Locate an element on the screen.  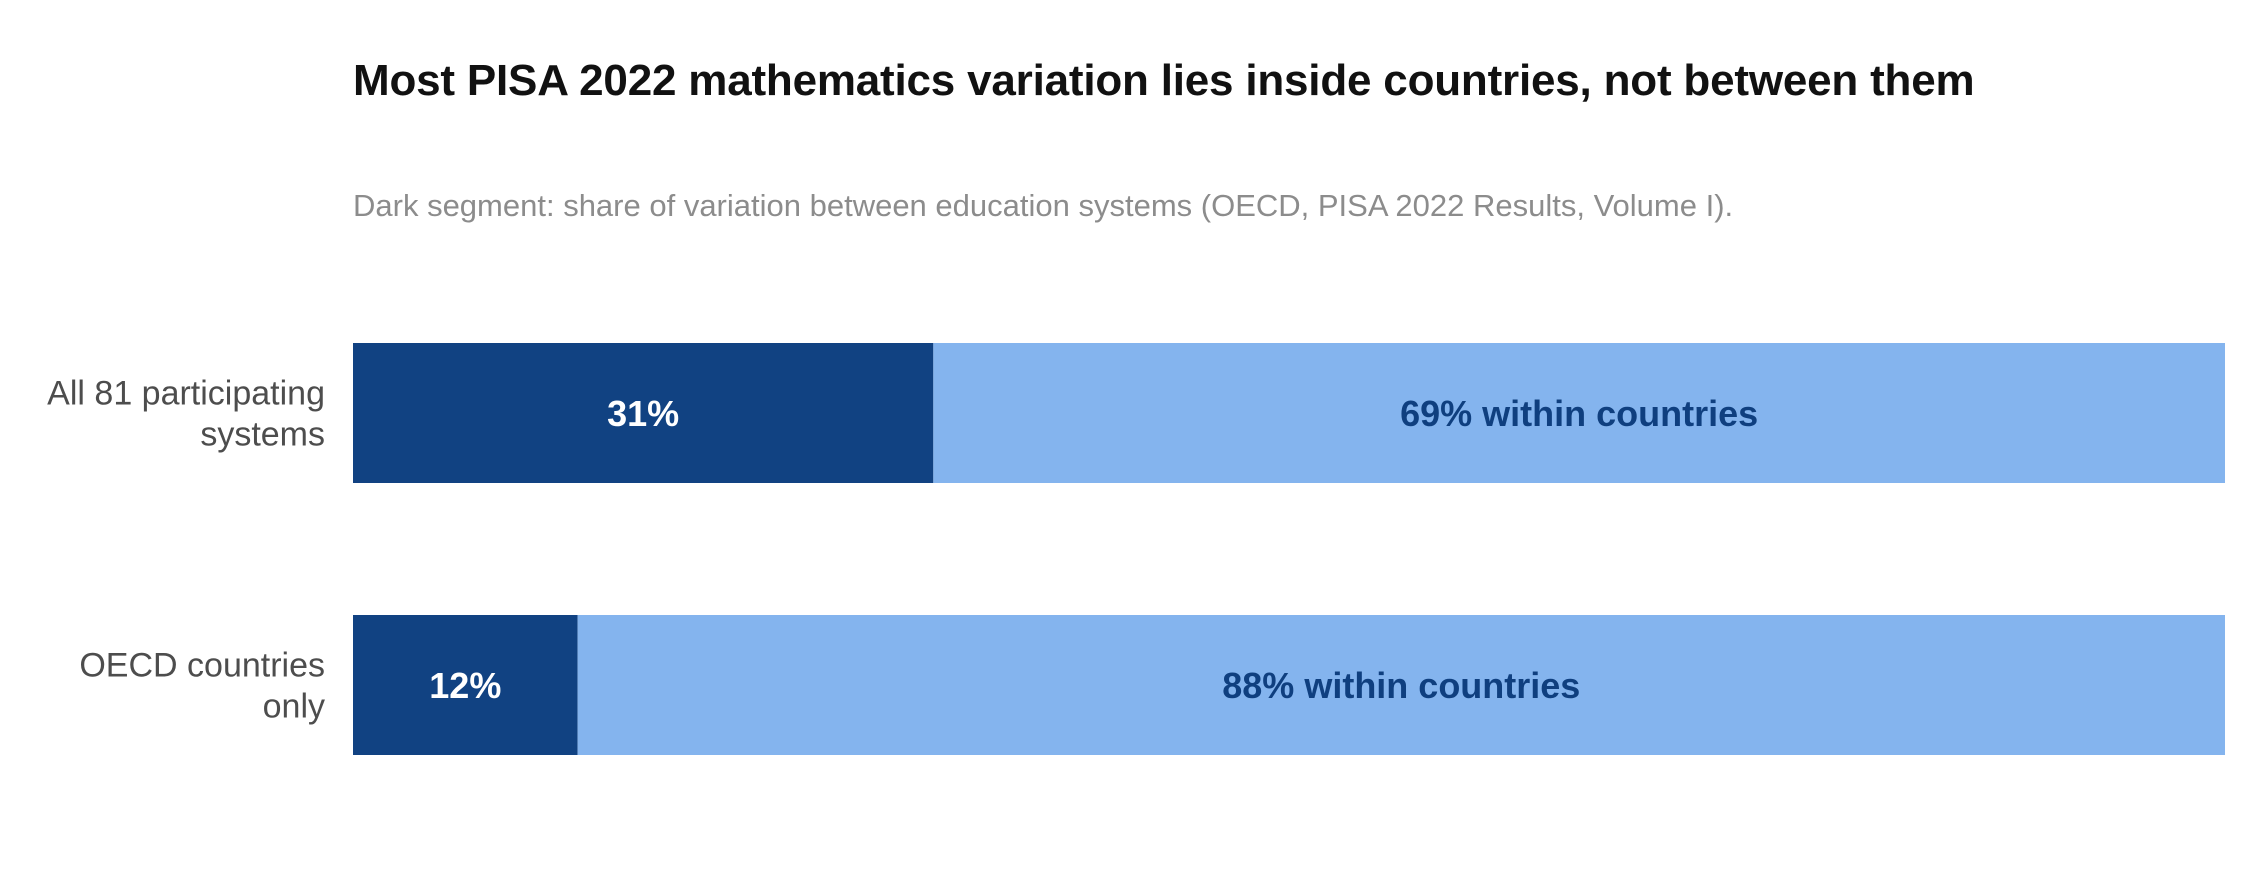
category-label: systems is located at coordinates (262, 435).